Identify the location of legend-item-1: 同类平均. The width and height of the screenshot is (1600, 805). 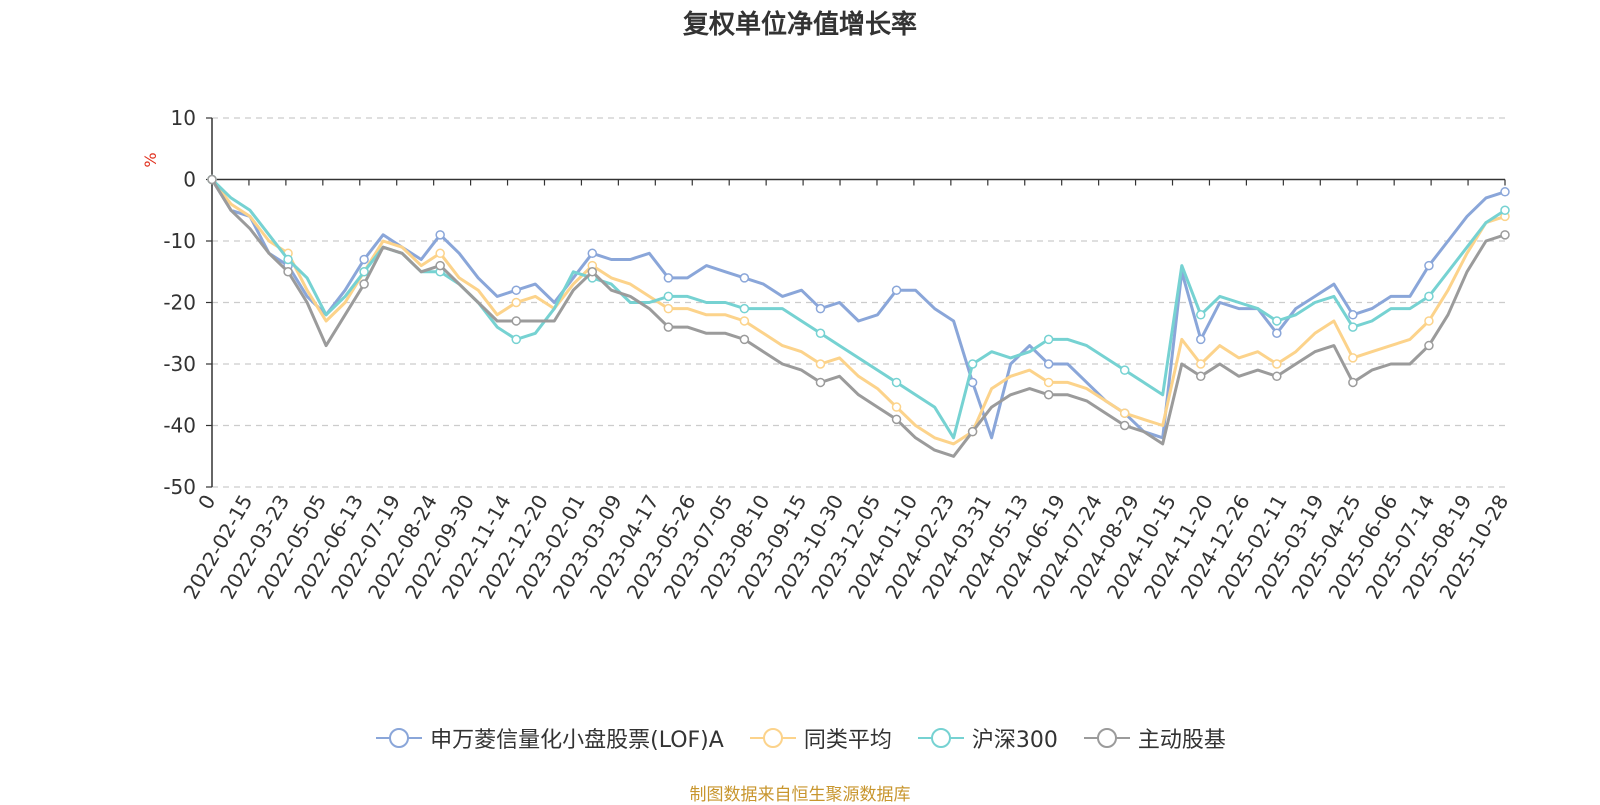
(820, 738).